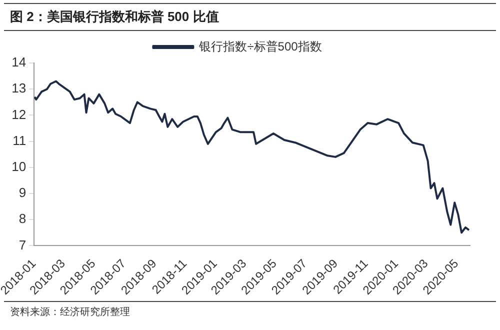 Image resolution: width=500 pixels, height=330 pixels. I want to click on y-tick-label: 12, so click(19, 114).